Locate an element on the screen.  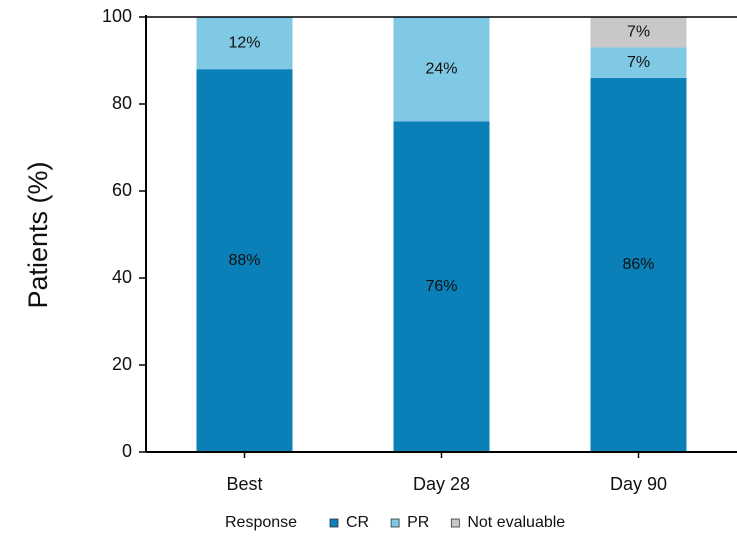
y-tick-label: 20 is located at coordinates (122, 364).